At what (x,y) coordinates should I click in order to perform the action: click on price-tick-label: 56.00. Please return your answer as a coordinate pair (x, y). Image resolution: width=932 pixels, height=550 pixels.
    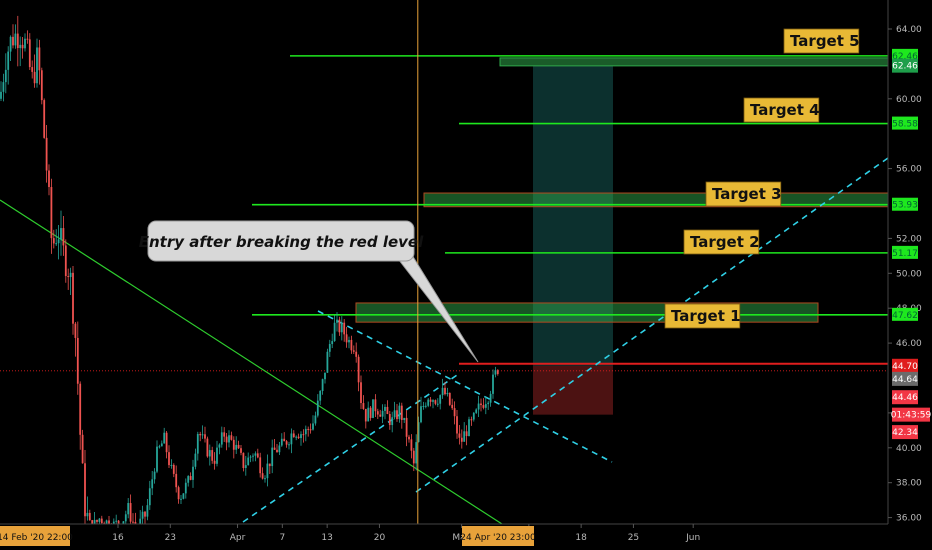
    Looking at the image, I should click on (909, 170).